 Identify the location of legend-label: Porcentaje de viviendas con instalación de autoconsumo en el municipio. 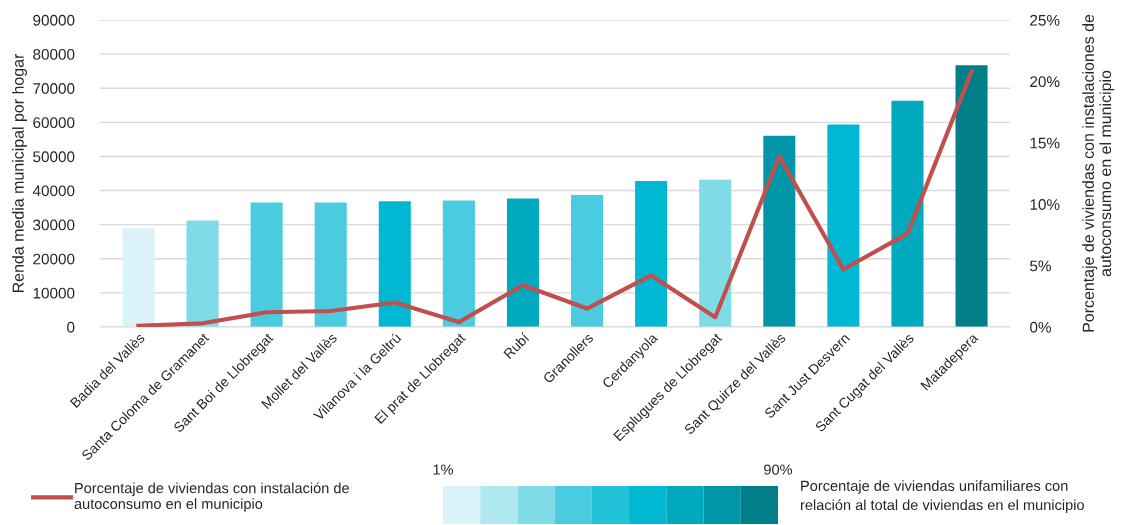
(211, 497).